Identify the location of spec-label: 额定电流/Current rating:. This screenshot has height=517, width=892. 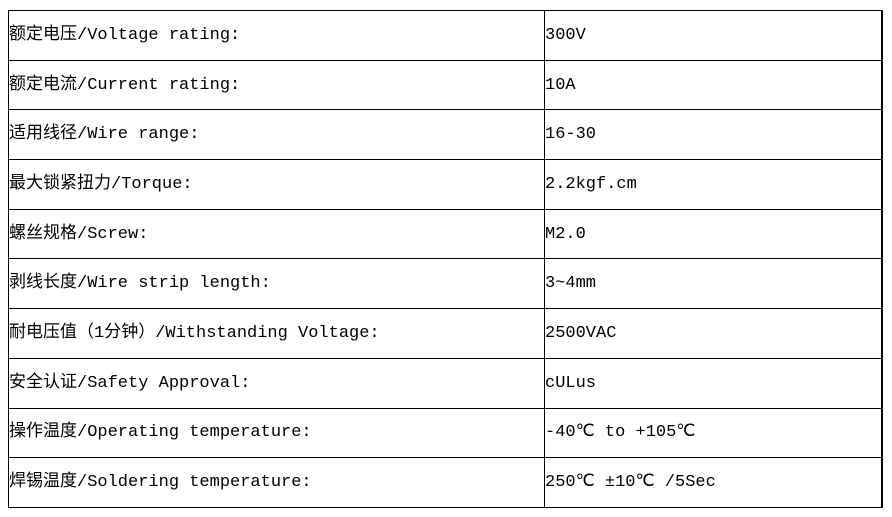
(276, 85).